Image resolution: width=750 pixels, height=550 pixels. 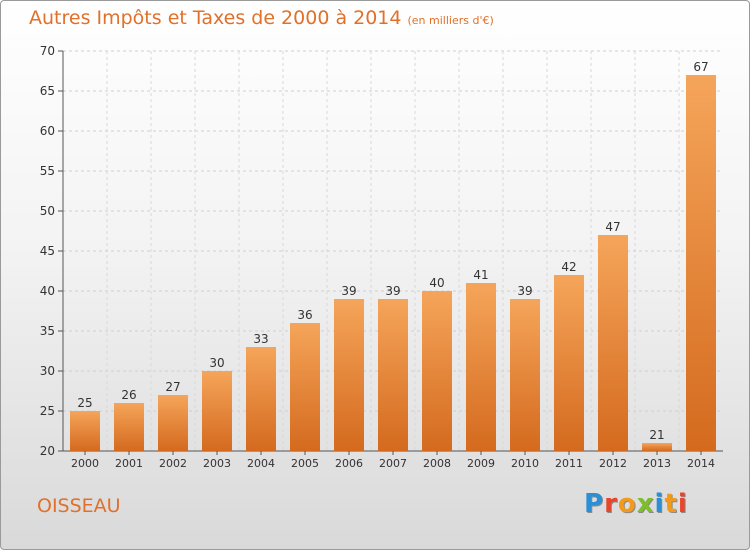 I want to click on logo-letter: P, so click(x=594, y=504).